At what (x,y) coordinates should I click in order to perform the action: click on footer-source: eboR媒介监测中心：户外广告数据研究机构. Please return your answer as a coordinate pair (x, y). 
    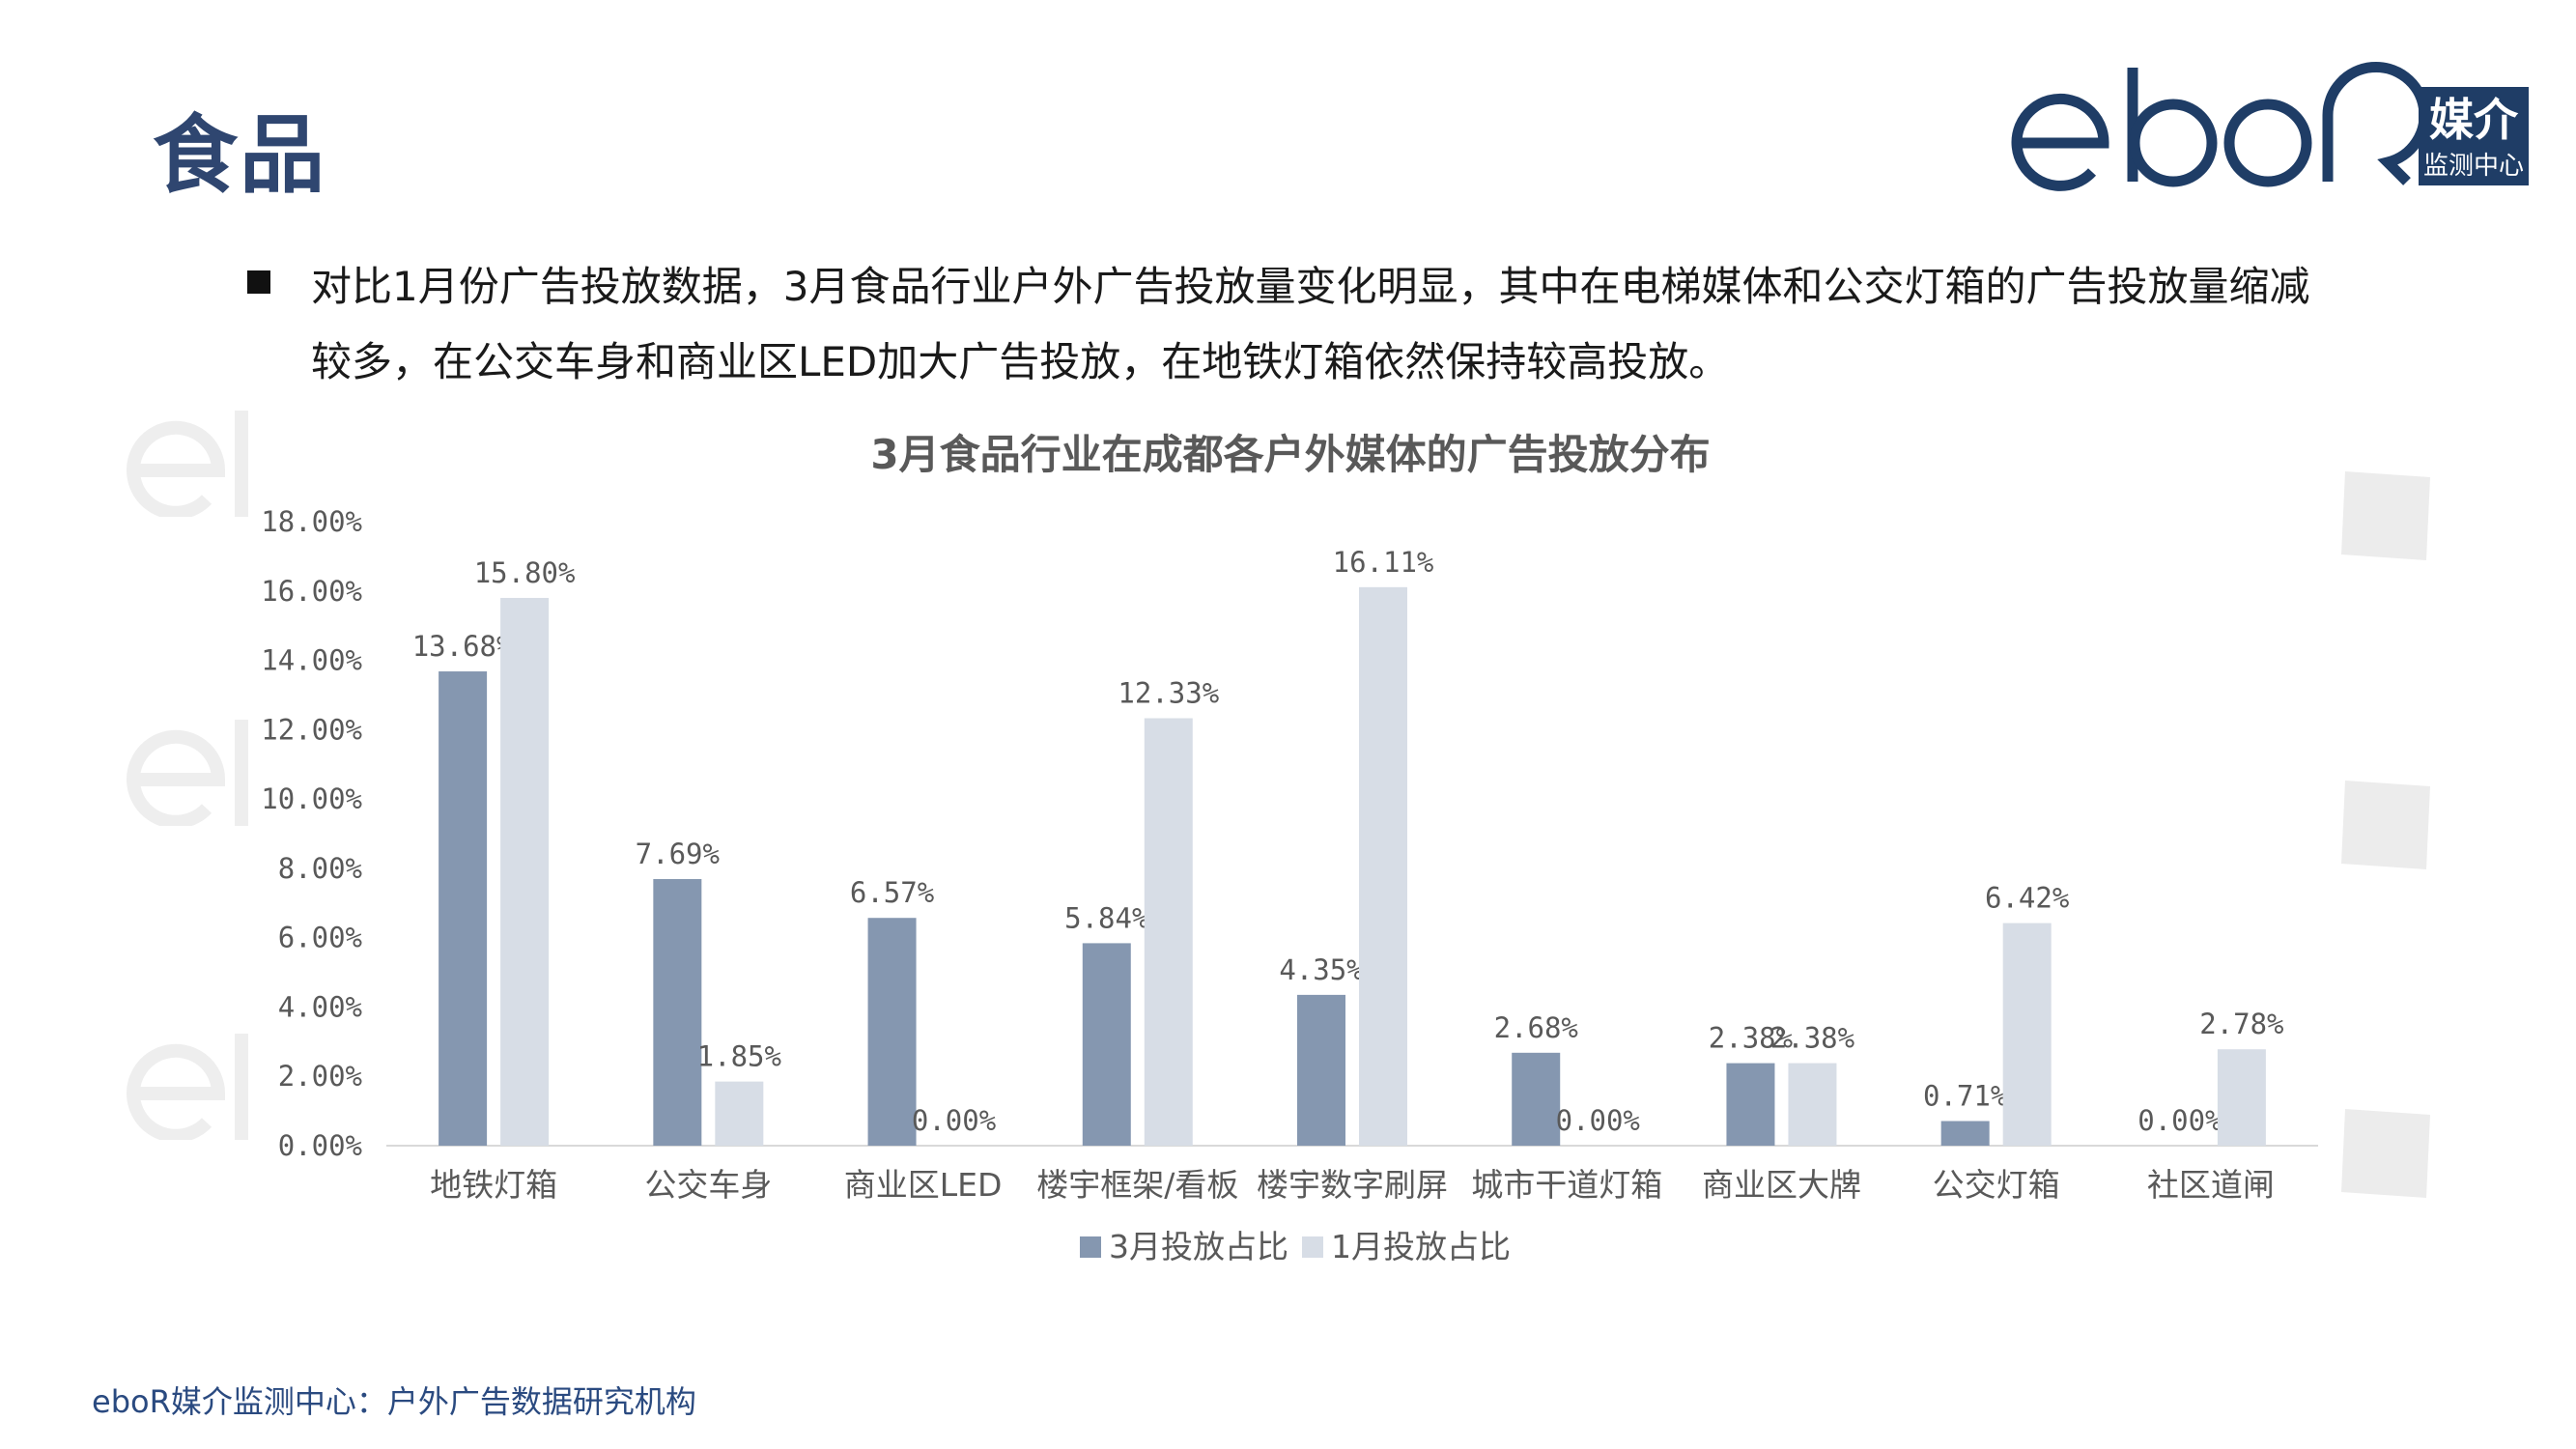
    Looking at the image, I should click on (394, 1401).